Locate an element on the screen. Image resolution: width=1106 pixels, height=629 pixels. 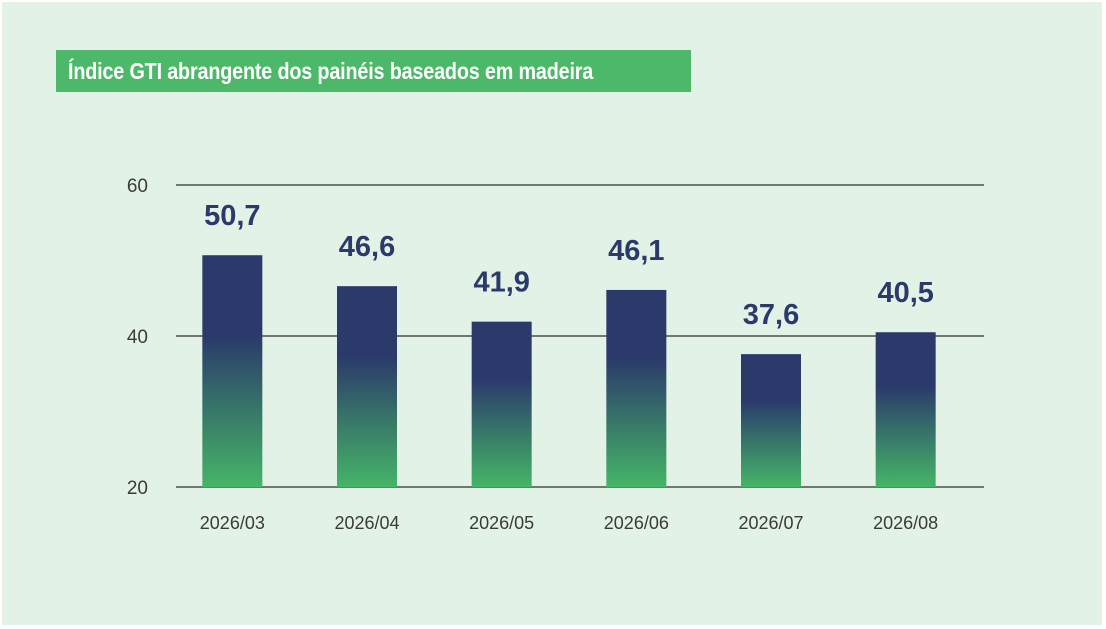
x-tick-label: 2026/07 is located at coordinates (770, 523).